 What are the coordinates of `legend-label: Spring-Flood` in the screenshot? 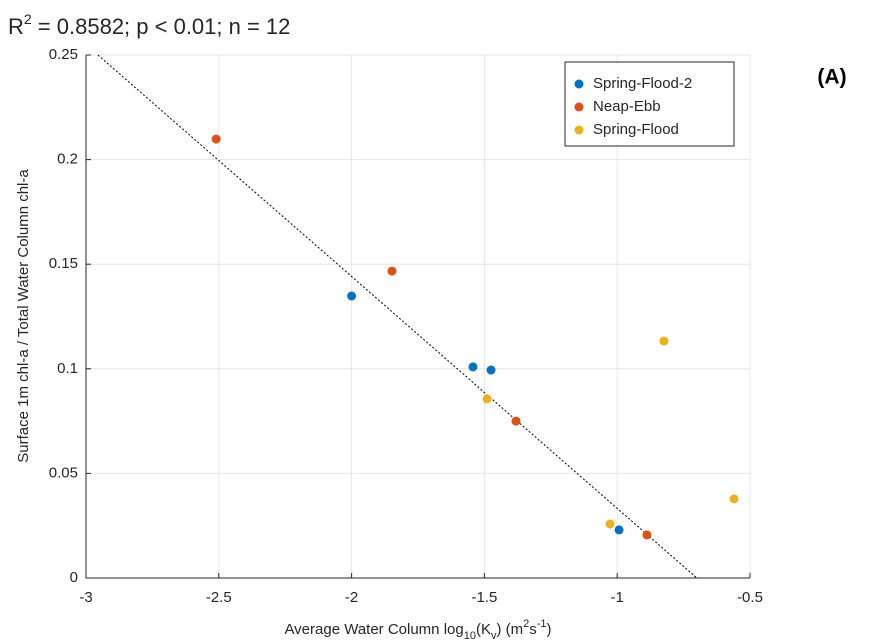 It's located at (636, 129).